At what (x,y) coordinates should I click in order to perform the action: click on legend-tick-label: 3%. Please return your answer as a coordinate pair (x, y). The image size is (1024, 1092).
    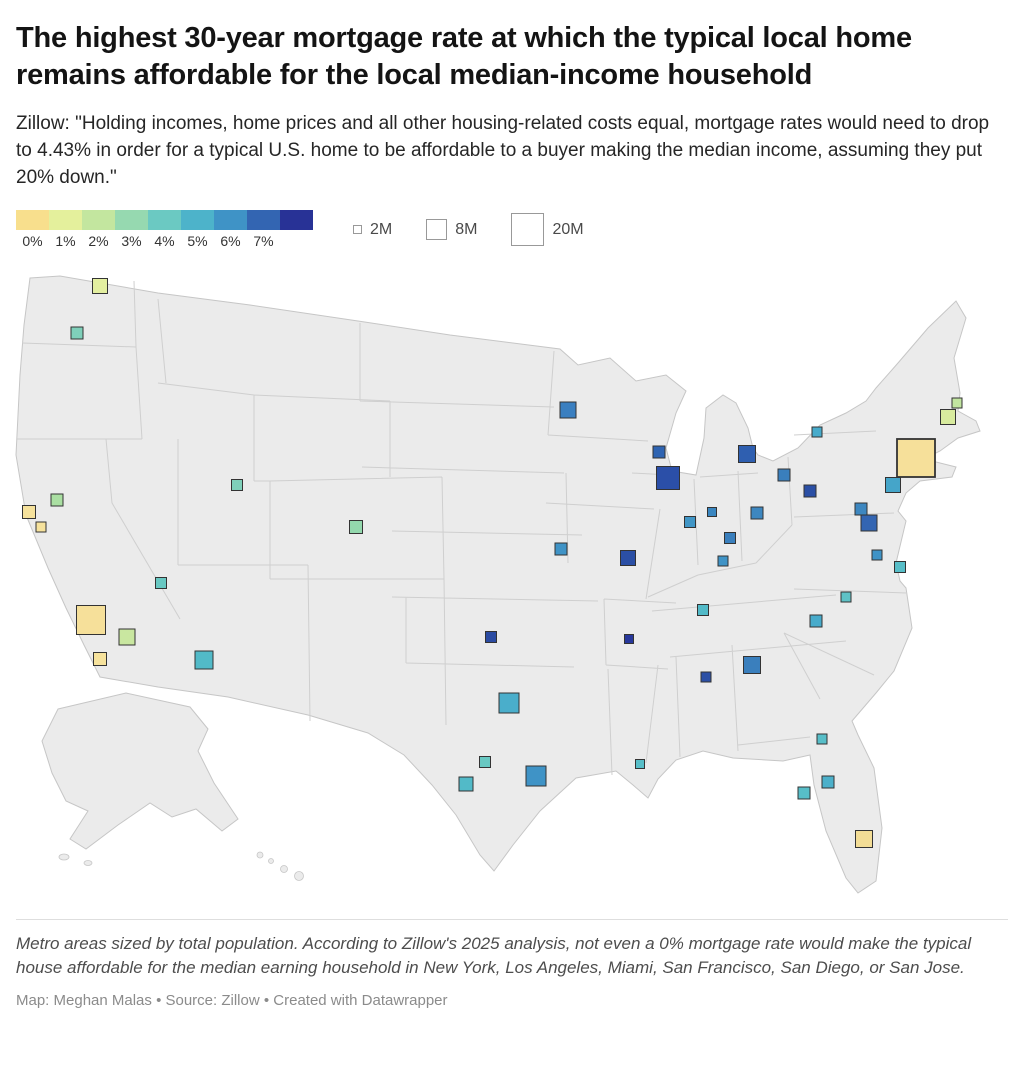
    Looking at the image, I should click on (131, 240).